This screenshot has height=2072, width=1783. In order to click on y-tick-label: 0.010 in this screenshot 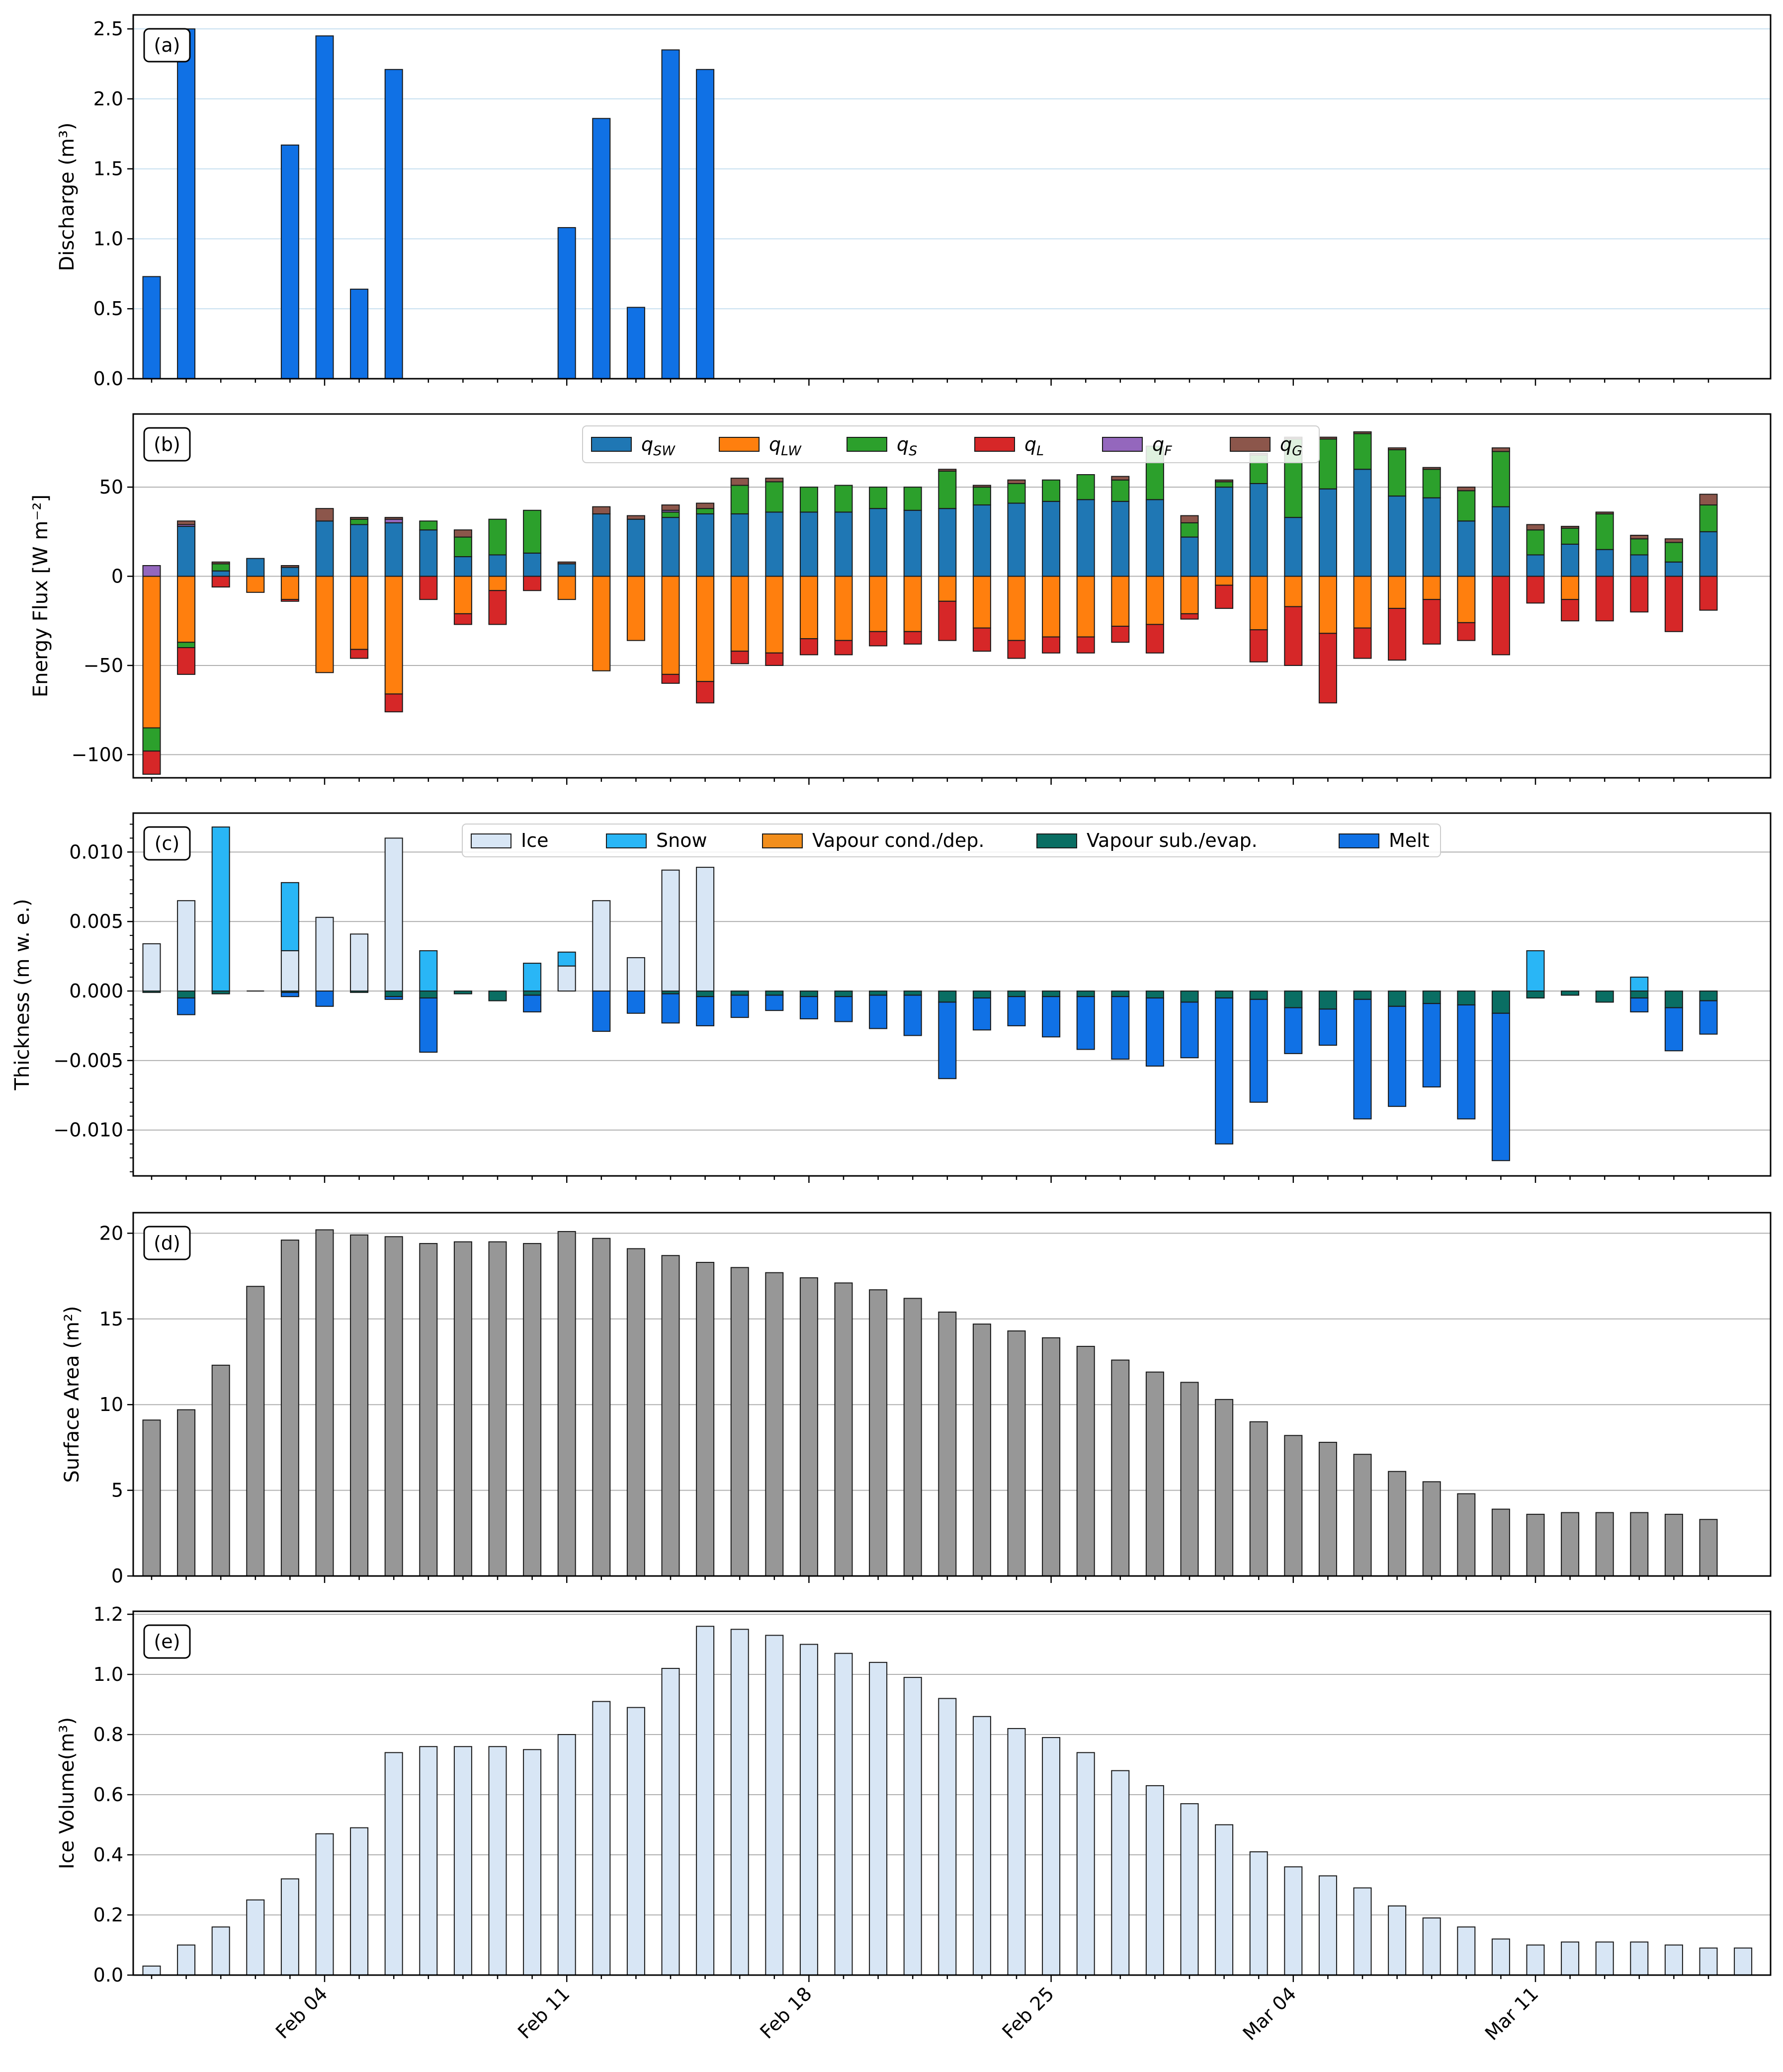, I will do `click(96, 852)`.